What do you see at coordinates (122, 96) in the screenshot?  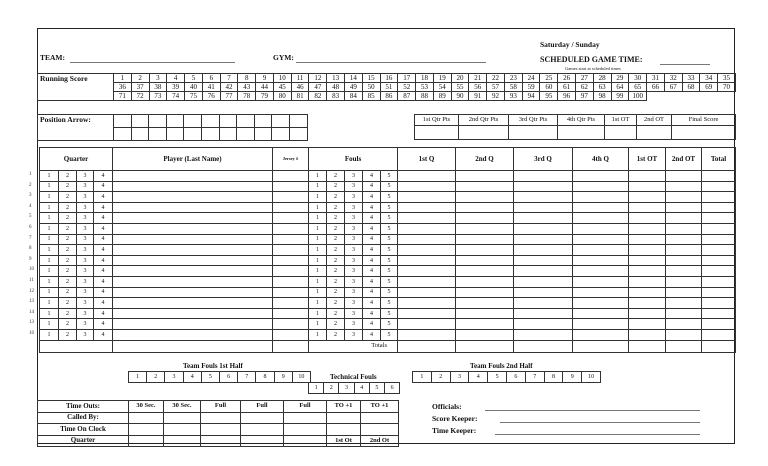 I see `running-score-cell: 71` at bounding box center [122, 96].